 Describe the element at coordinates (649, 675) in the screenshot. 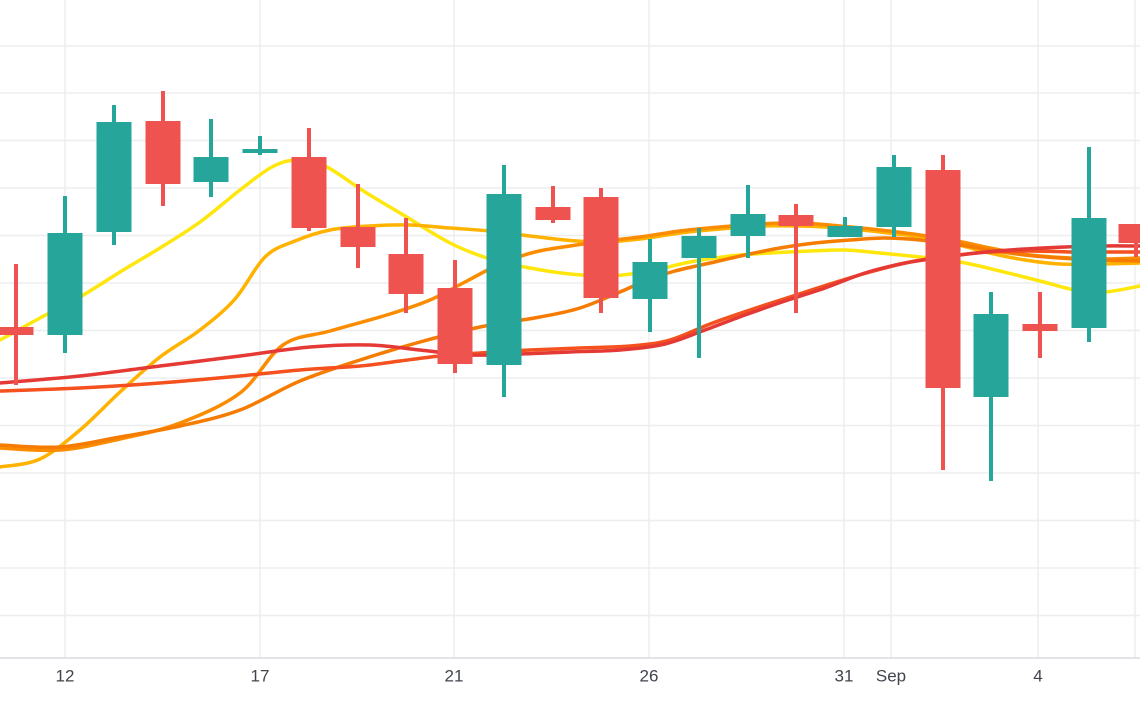

I see `x-axis-label: 26` at that location.